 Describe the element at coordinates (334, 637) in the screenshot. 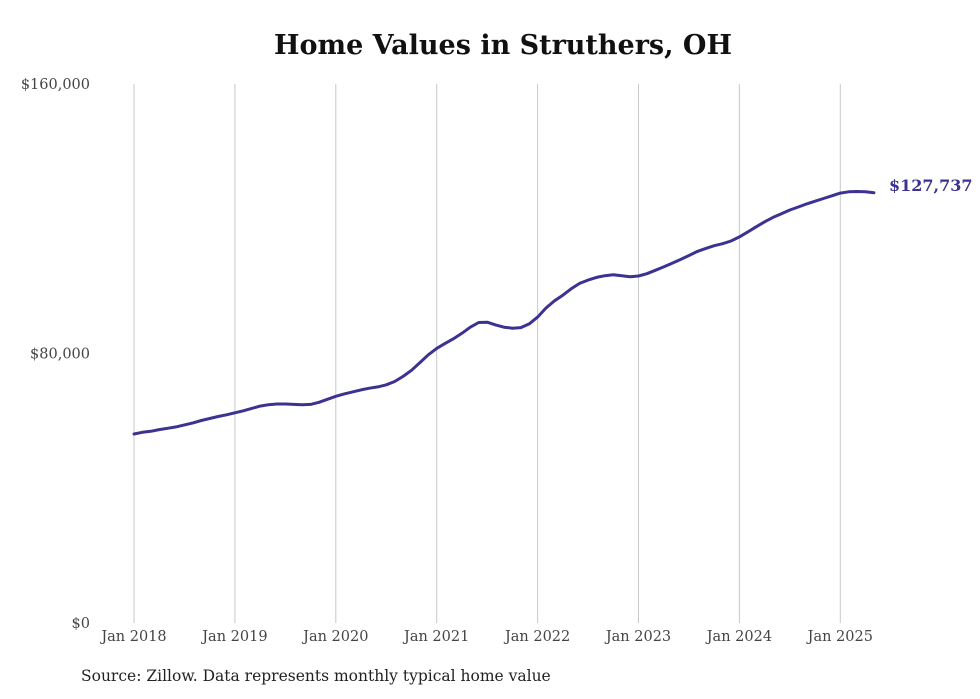

I see `x-tick-label: Jan 2020` at that location.